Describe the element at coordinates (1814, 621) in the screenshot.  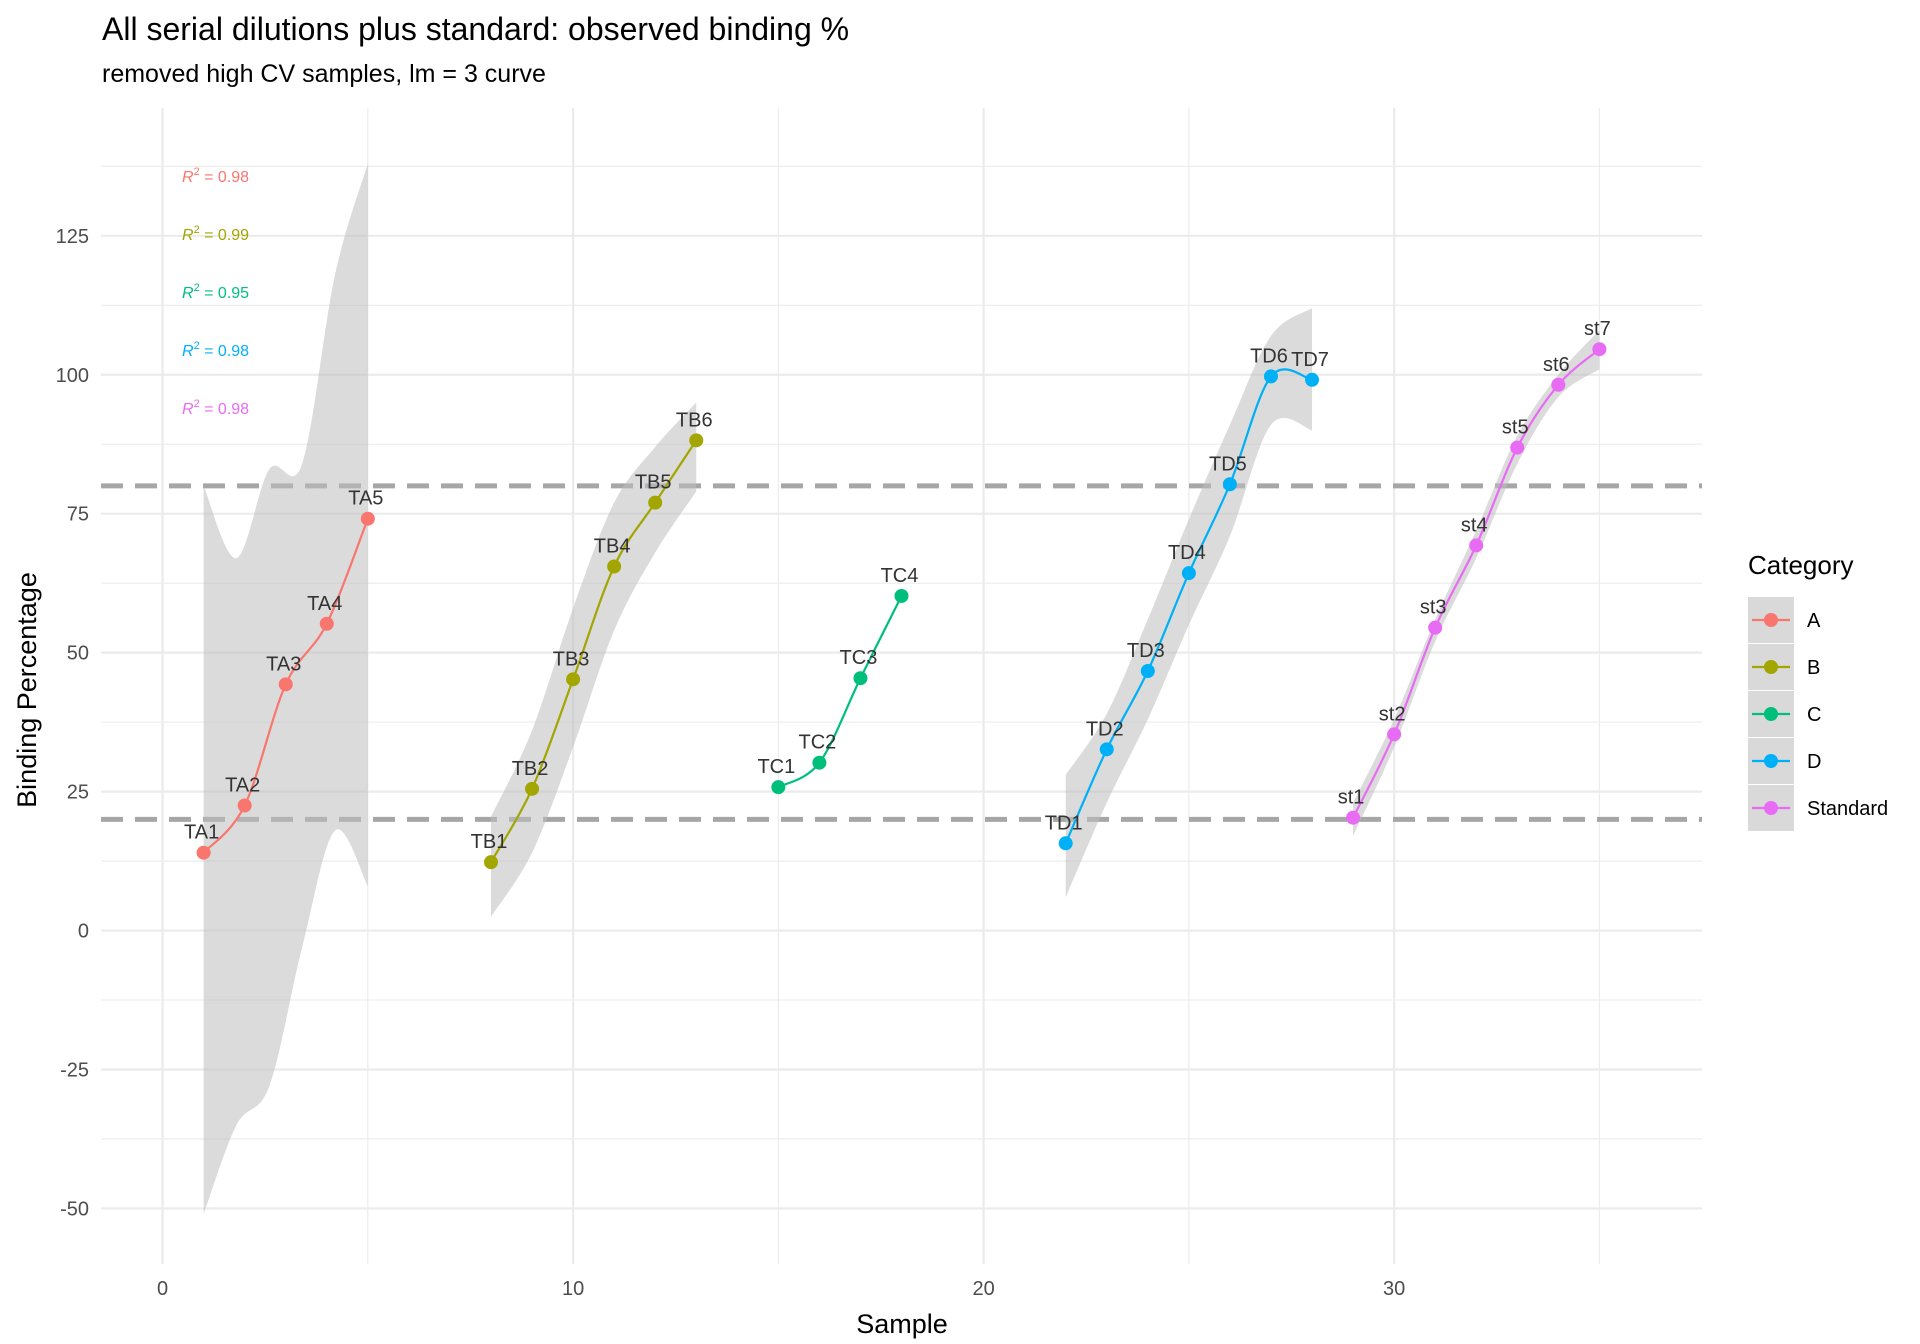
I see `legend-label: A` at that location.